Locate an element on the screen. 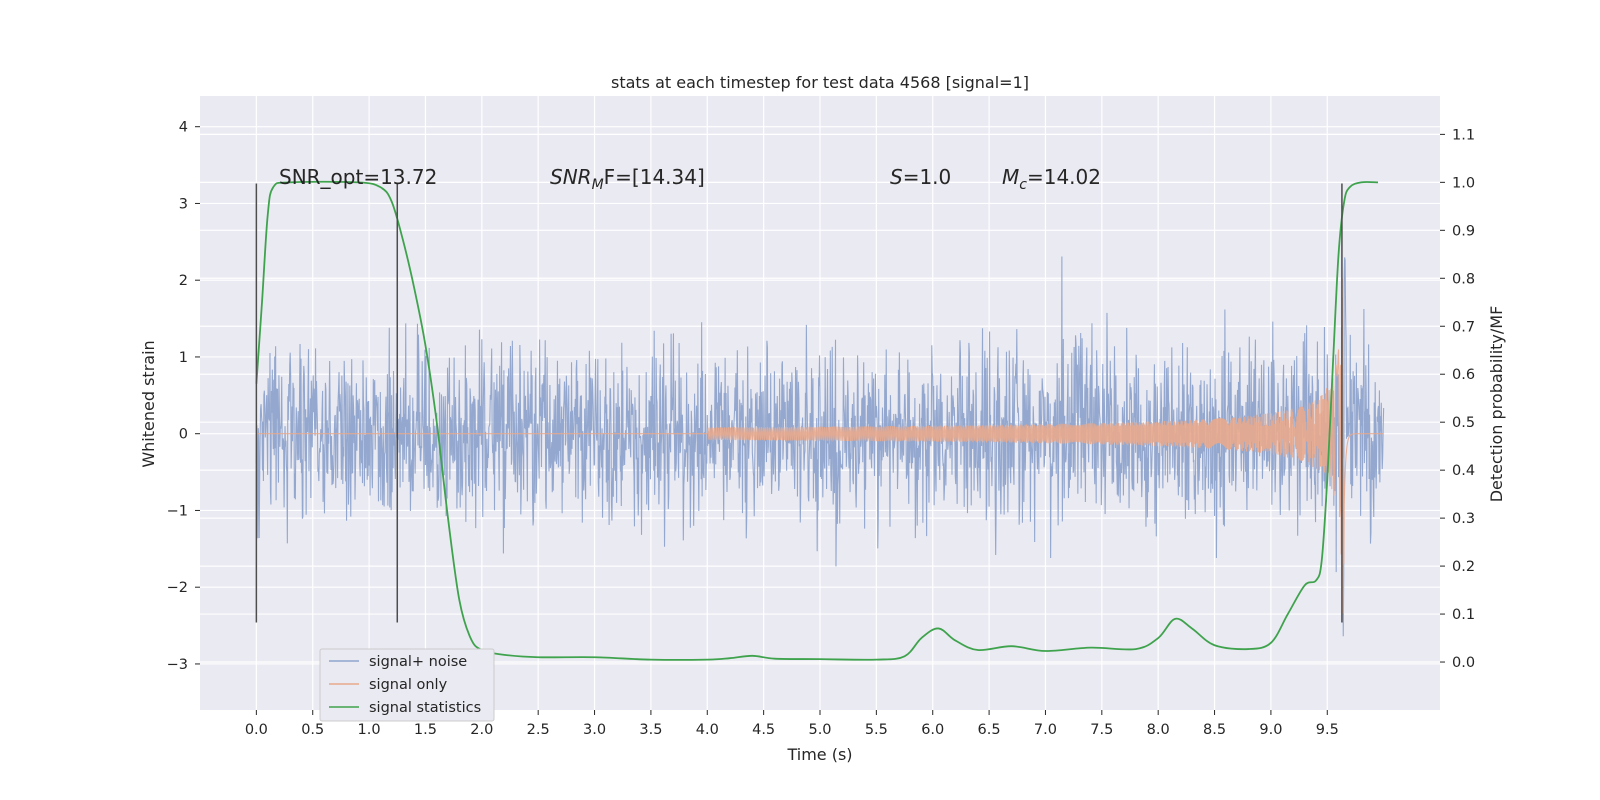  annotation-mc-rest: =14.02 is located at coordinates (1064, 177).